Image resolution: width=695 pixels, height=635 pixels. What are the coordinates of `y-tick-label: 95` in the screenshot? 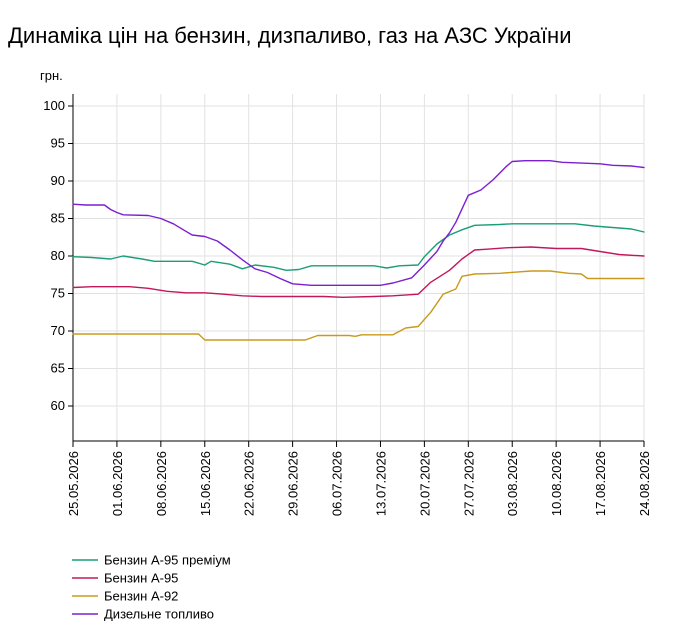 It's located at (58, 143).